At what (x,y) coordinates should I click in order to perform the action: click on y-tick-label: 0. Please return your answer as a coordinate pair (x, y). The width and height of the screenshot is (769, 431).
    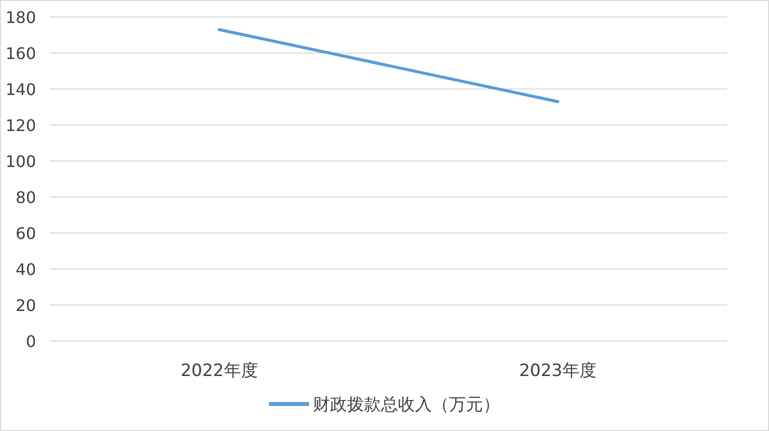
    Looking at the image, I should click on (31, 341).